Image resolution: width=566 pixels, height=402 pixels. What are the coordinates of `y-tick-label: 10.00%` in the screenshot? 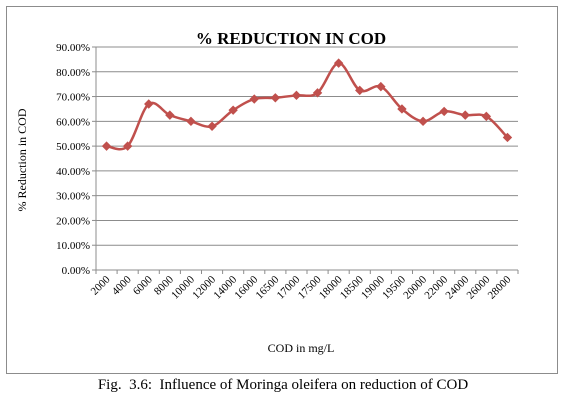 It's located at (73, 246).